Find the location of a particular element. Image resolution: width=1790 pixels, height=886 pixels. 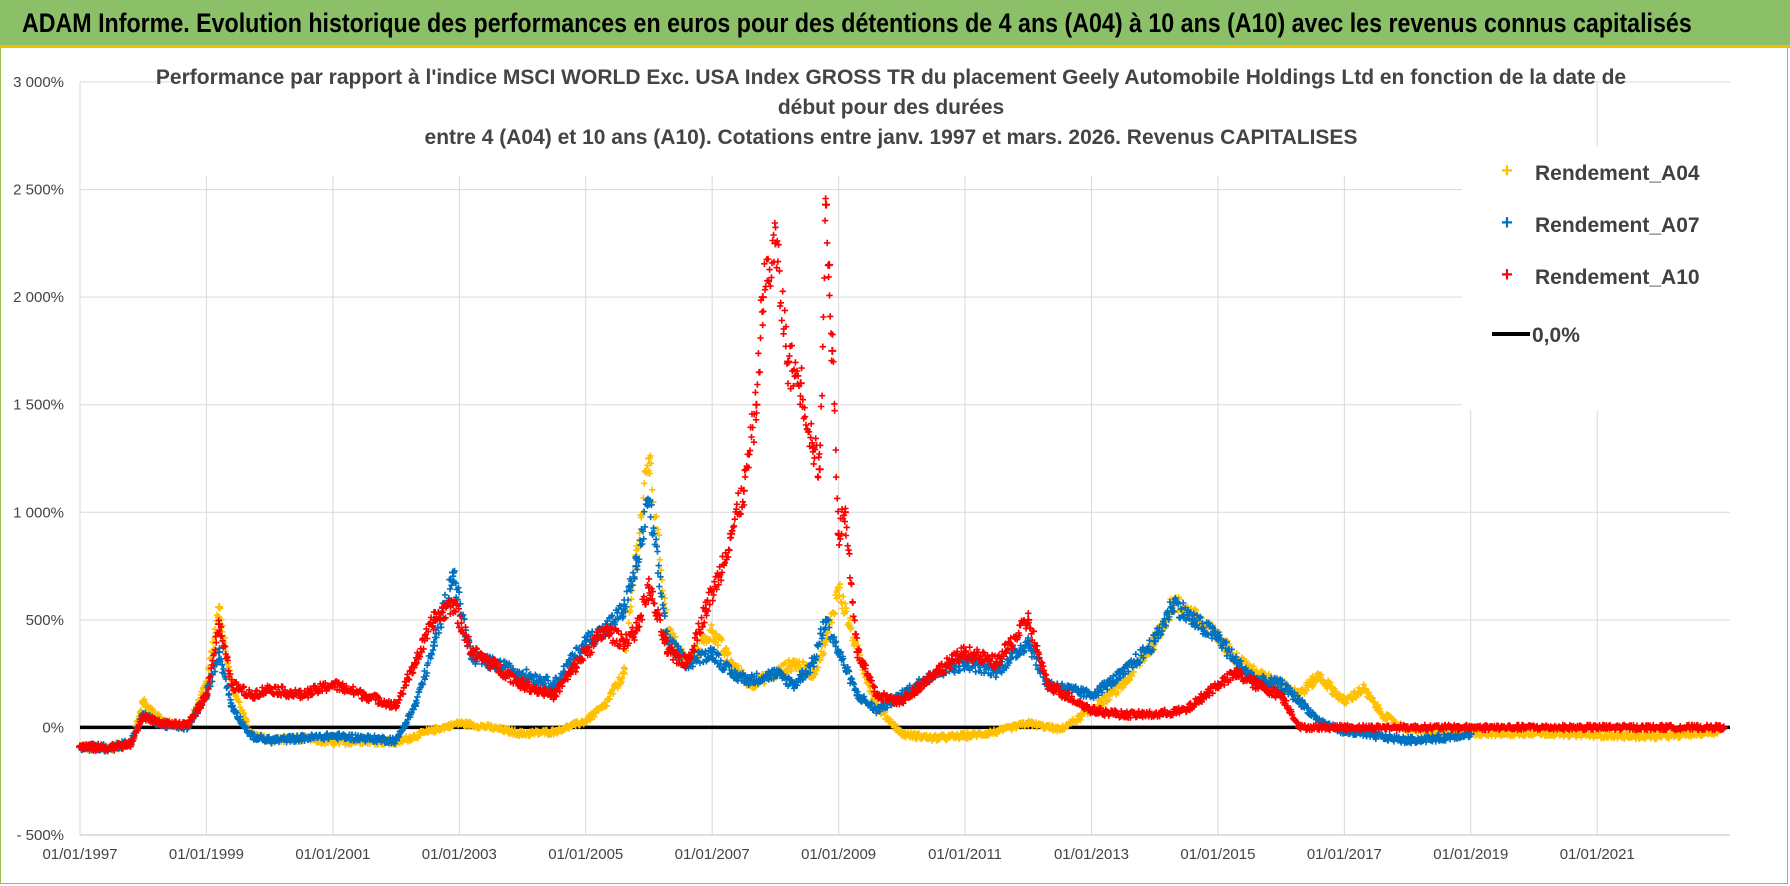

y-tick-label: - 500% is located at coordinates (40, 835).